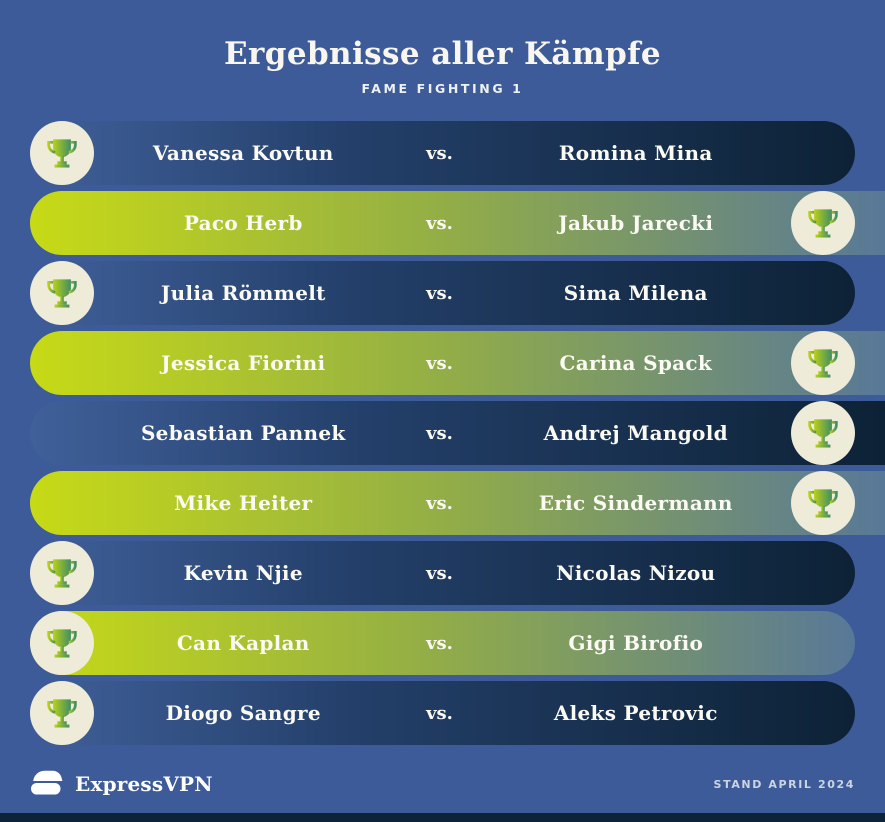 The height and width of the screenshot is (822, 885). Describe the element at coordinates (144, 784) in the screenshot. I see `brand-name: ExpressVPN` at that location.